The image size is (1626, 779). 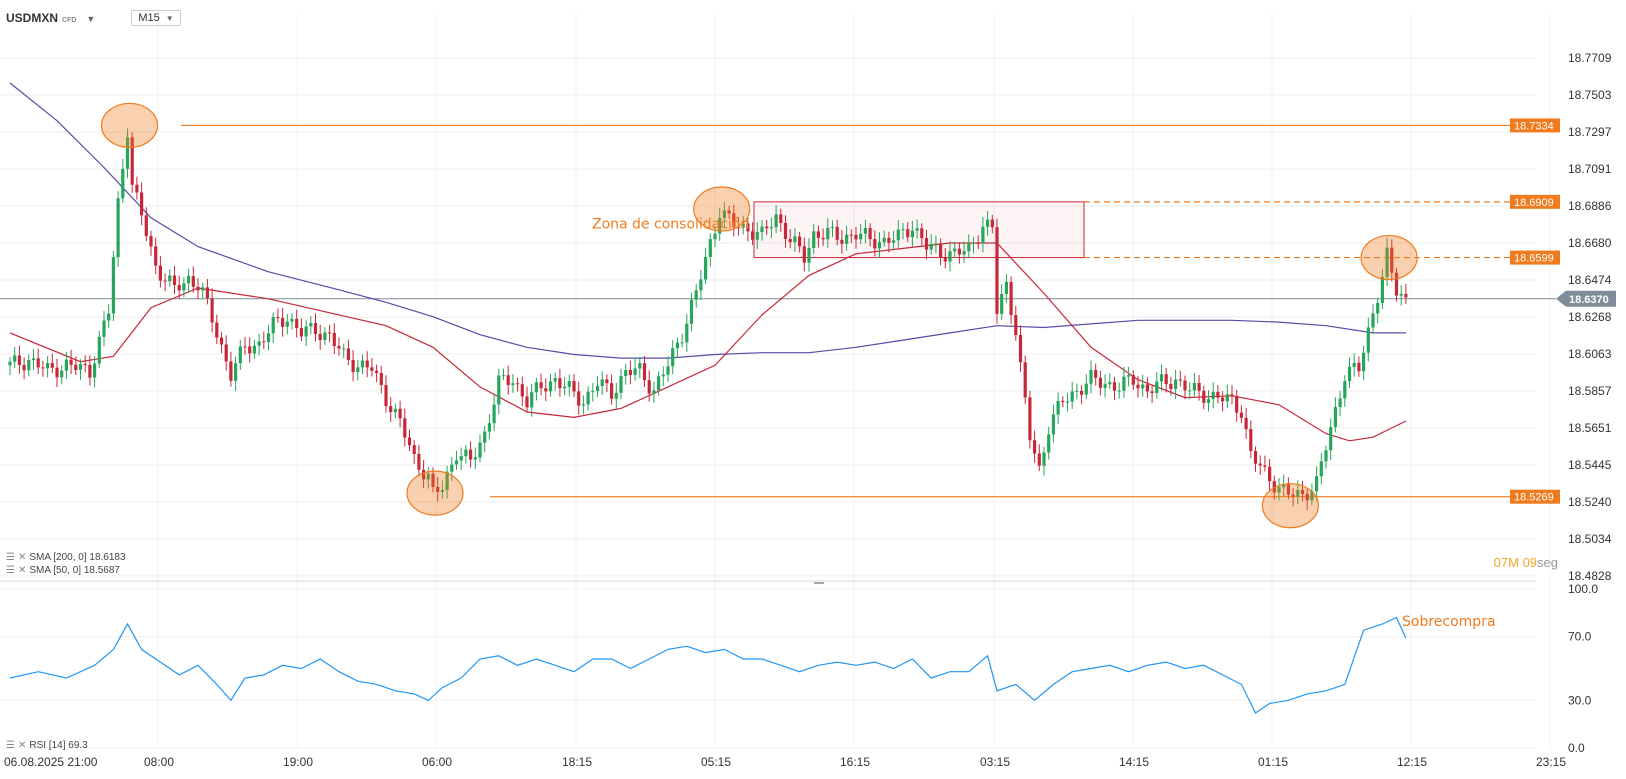 What do you see at coordinates (1583, 589) in the screenshot?
I see `rsi-tick-label: 100.0` at bounding box center [1583, 589].